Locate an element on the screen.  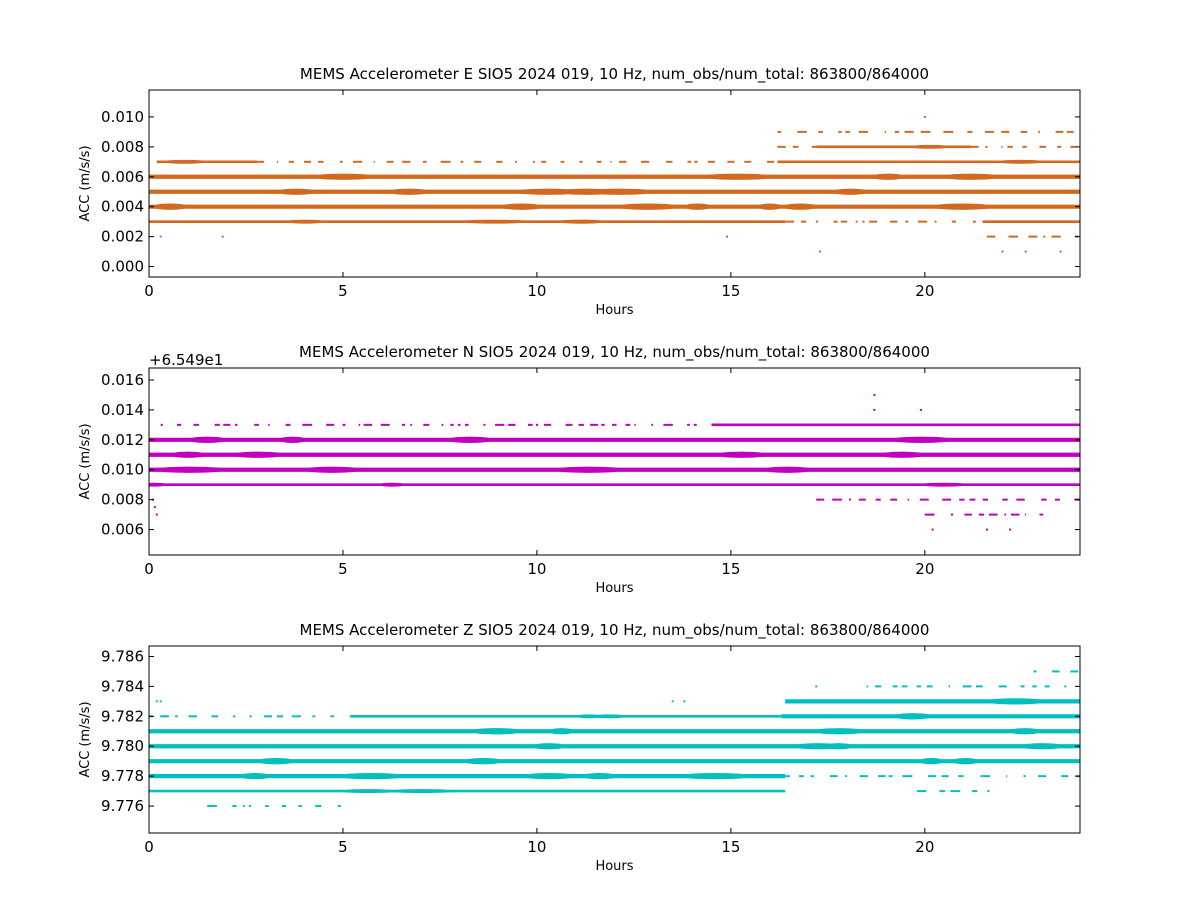
y-tick-label: 0.000 is located at coordinates (122, 267).